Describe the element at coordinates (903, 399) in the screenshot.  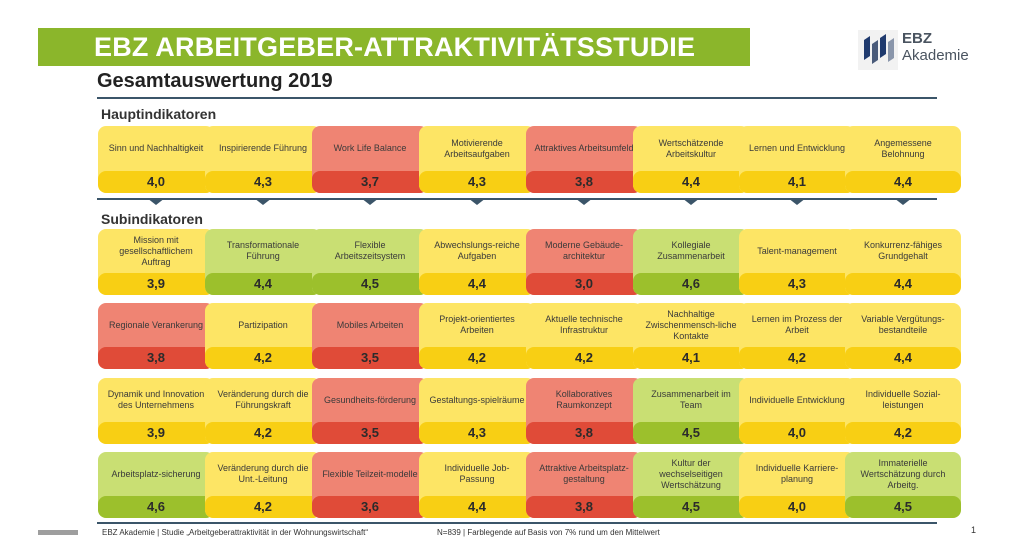
I see `sub-indicator-card-label: Individuelle Sozial-leistungen` at that location.